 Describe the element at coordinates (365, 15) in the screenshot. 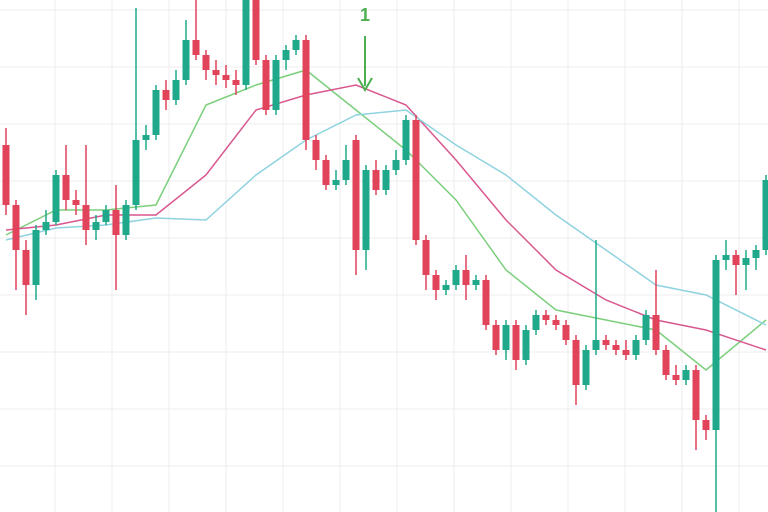

I see `annotation-label: 1` at that location.